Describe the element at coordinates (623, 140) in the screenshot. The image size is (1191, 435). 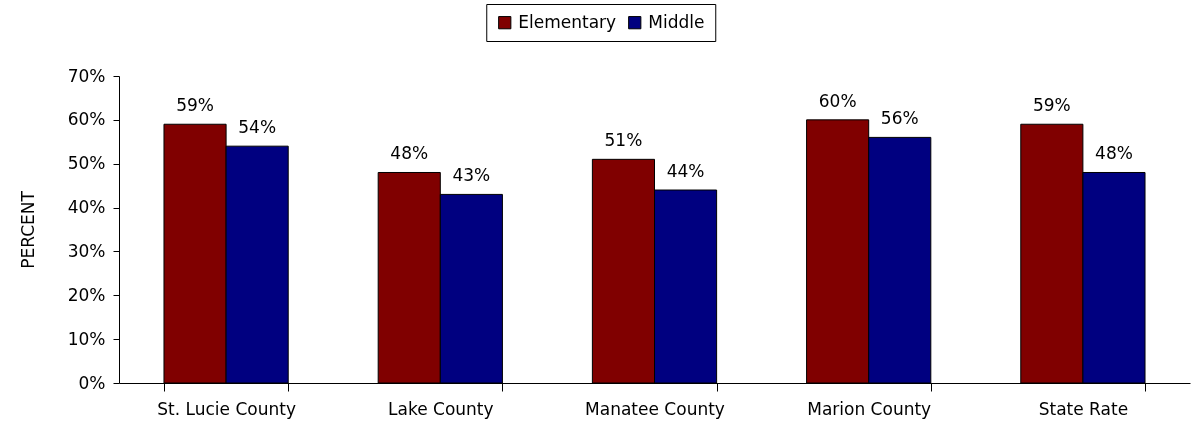
I see `data-label: 51%` at that location.